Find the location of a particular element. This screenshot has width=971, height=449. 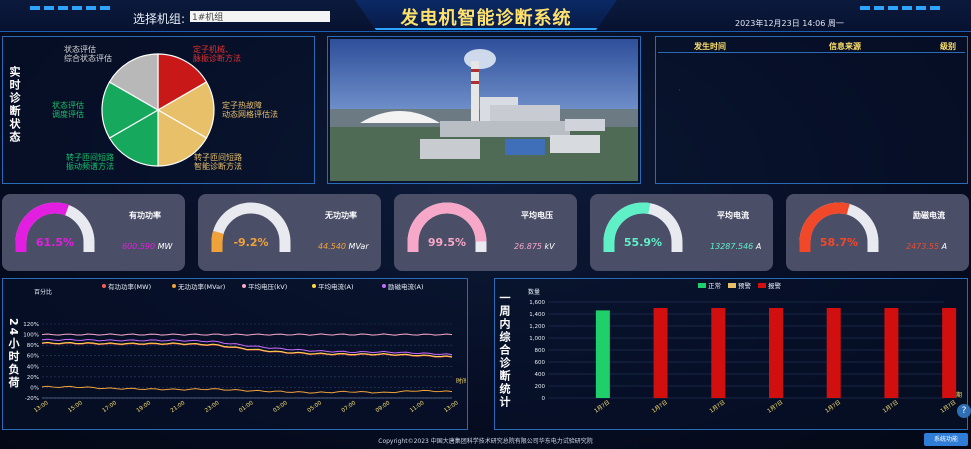

y-tick-label: 0% is located at coordinates (34, 388).